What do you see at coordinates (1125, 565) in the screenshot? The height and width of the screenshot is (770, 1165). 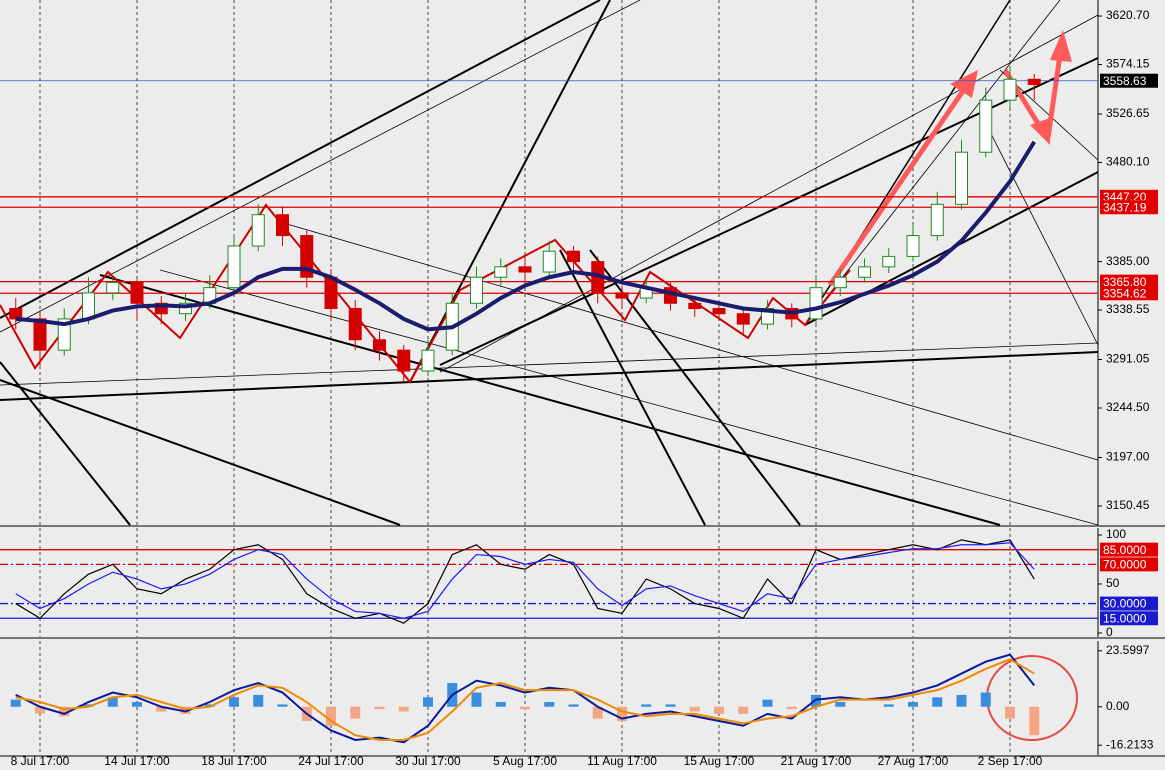 I see `level-label: 70.0000` at bounding box center [1125, 565].